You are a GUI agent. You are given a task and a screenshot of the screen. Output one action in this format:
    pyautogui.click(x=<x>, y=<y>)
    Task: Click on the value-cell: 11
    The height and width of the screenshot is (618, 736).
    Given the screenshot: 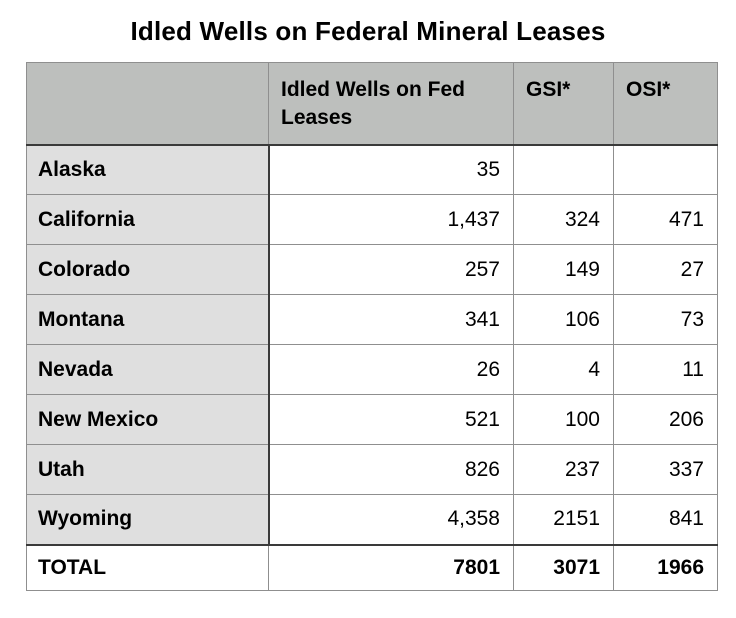 What is the action you would take?
    pyautogui.click(x=665, y=369)
    